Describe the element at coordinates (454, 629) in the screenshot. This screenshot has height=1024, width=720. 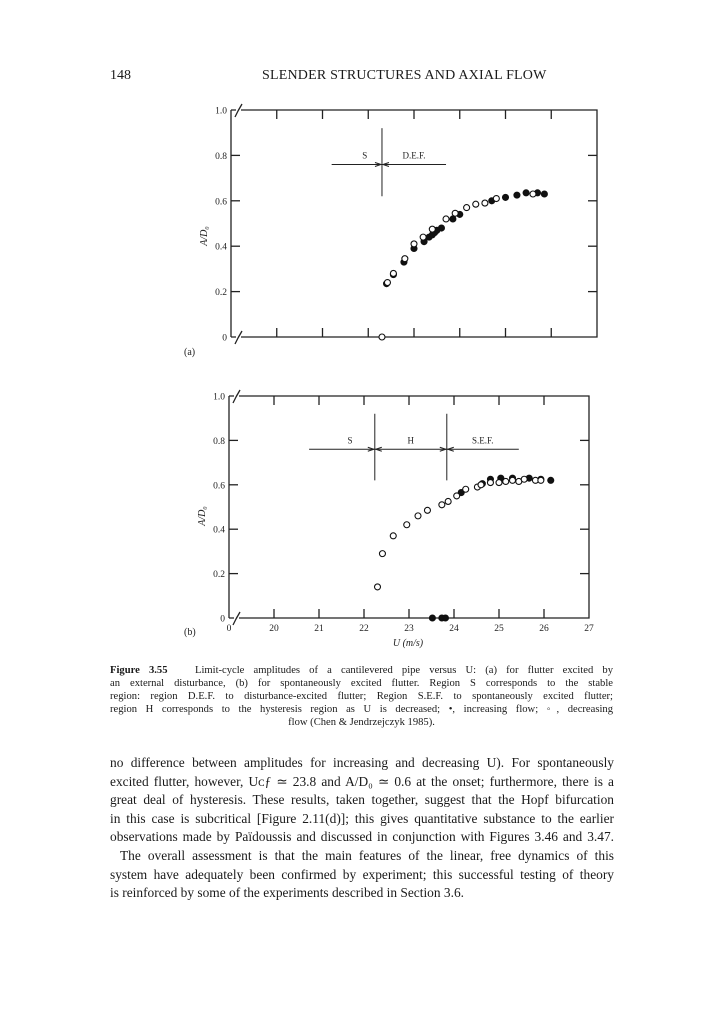
I see `x-tick-label: 24` at that location.